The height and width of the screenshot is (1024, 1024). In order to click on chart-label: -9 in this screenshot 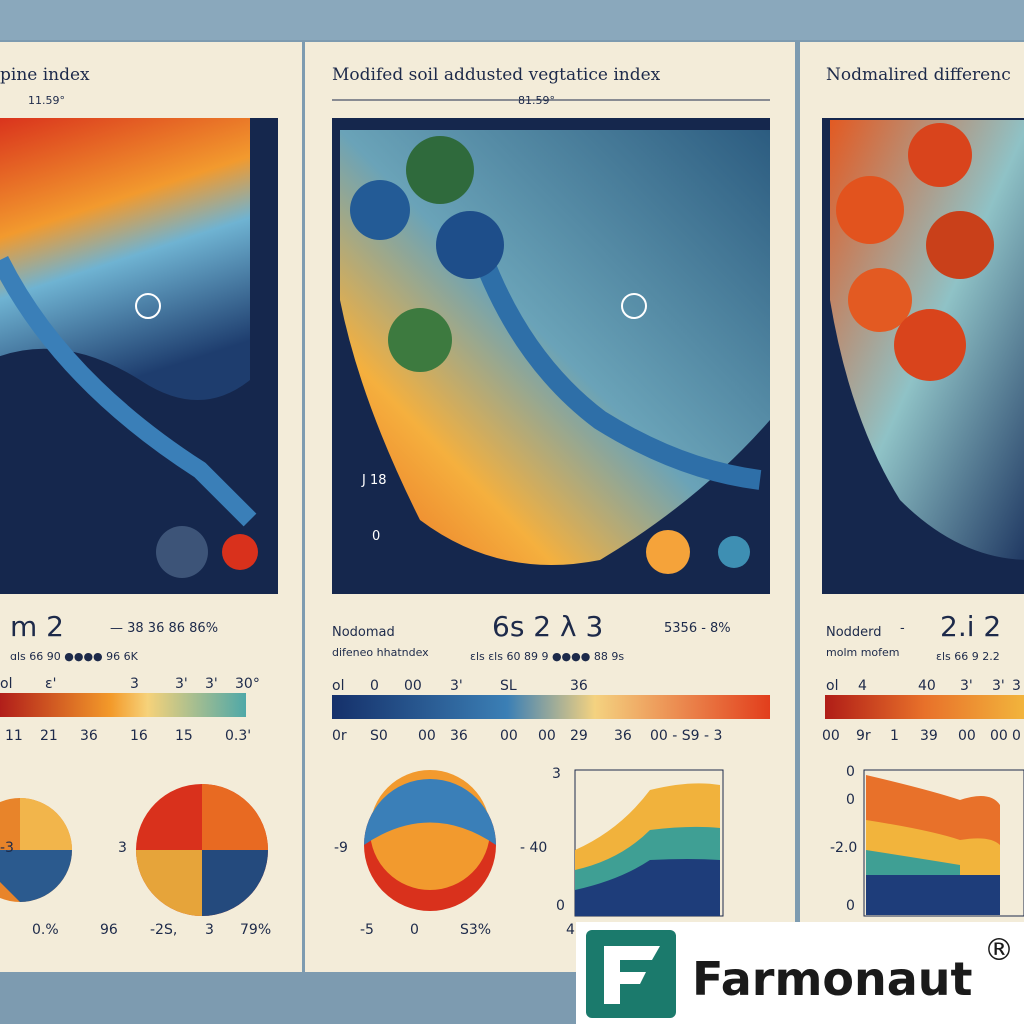, I will do `click(341, 848)`.